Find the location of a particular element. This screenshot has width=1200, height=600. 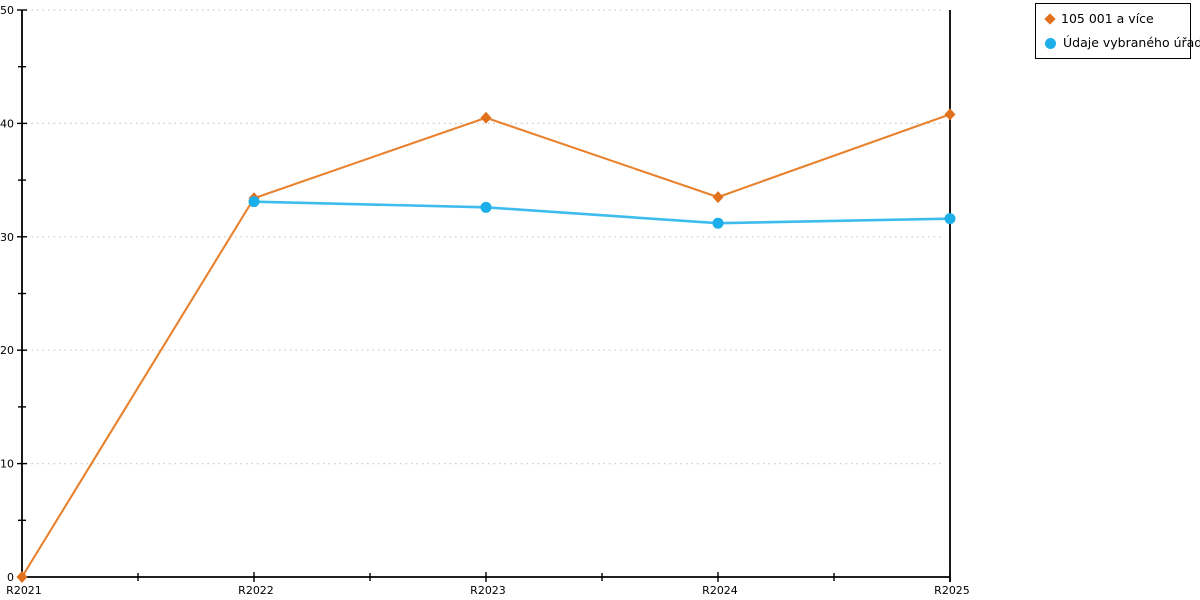

x-tick-label: R2021 is located at coordinates (24, 590).